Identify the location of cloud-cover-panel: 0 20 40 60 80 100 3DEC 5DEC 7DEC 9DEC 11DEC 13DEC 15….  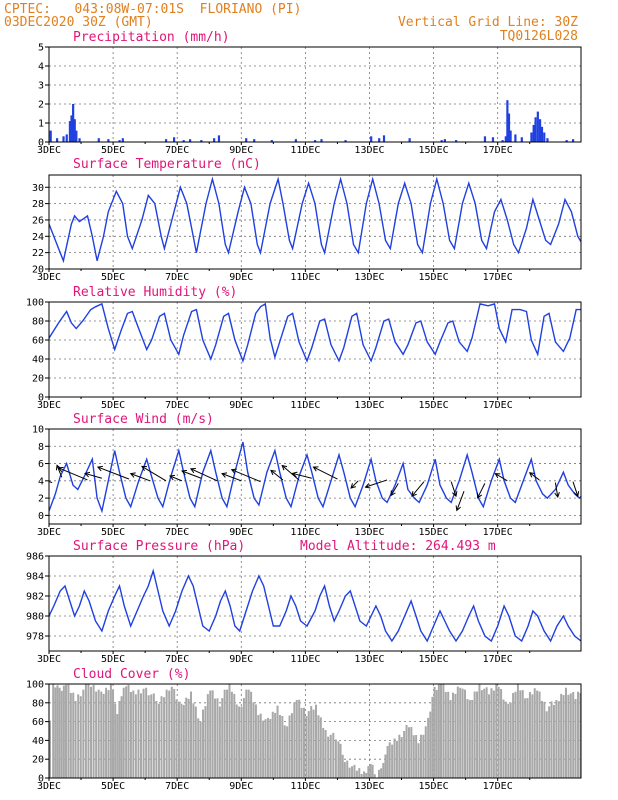
(313, 729).